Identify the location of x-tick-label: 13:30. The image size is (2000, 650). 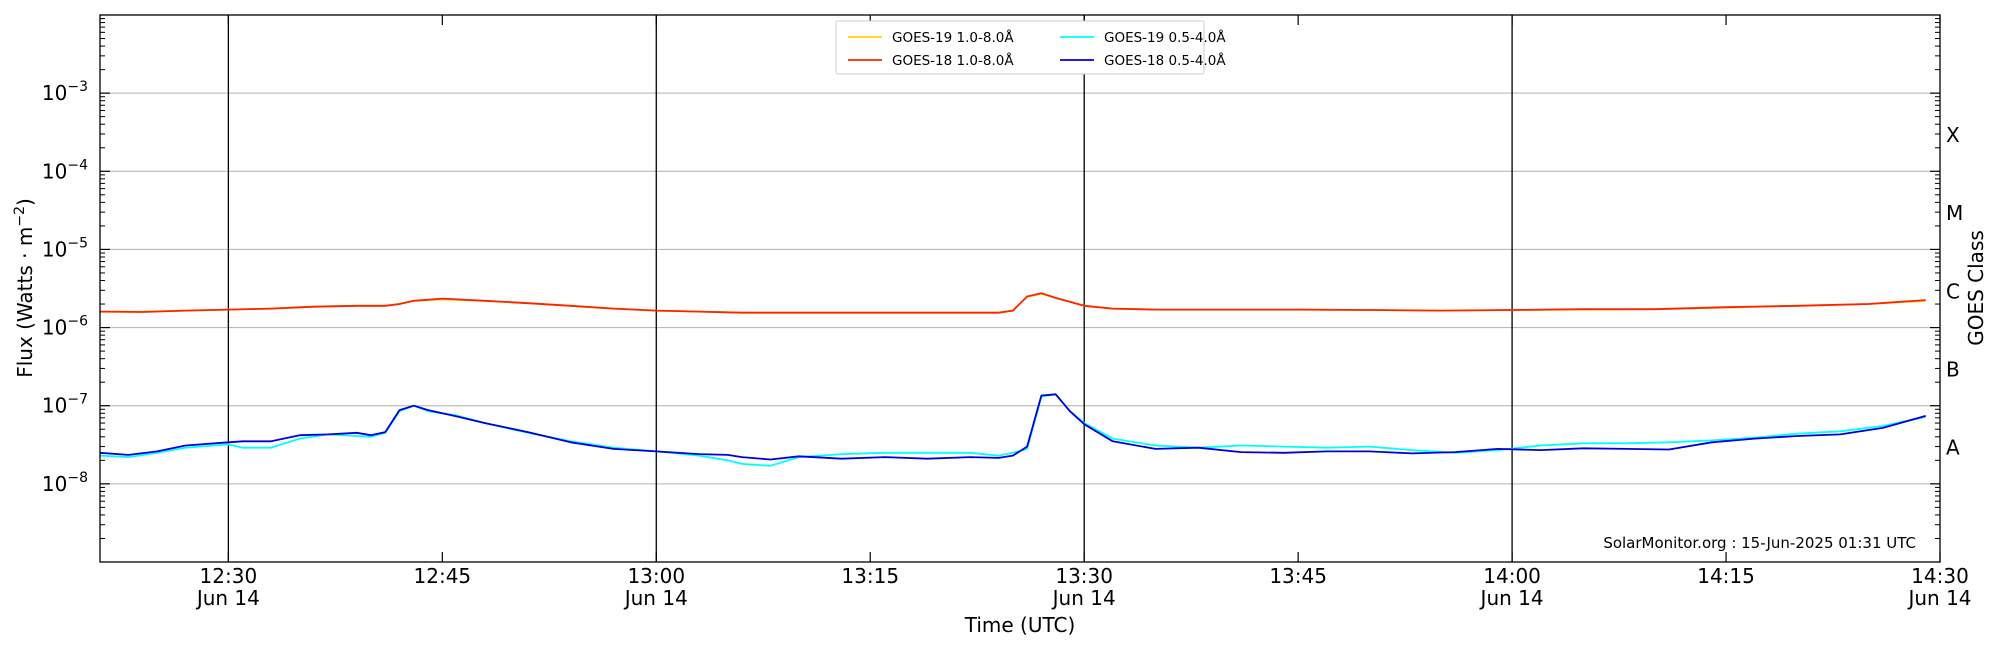
(1084, 576).